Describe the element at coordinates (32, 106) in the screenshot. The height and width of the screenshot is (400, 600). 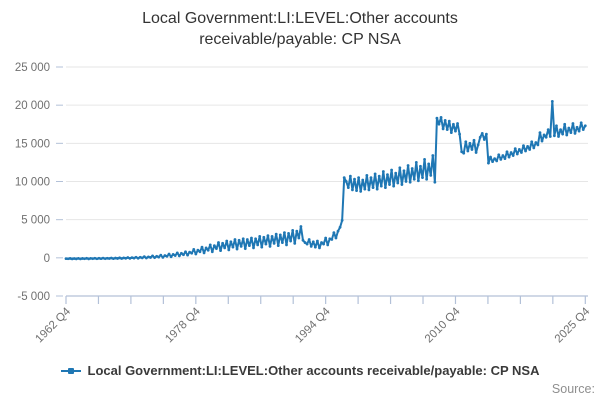
I see `y-axis-label: 20 000` at that location.